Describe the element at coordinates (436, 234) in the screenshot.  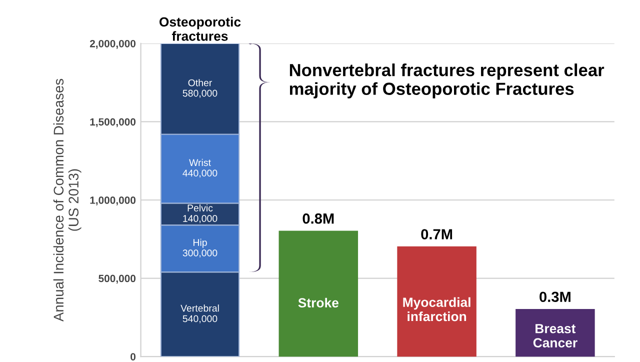
I see `data-label: 0.7M` at that location.